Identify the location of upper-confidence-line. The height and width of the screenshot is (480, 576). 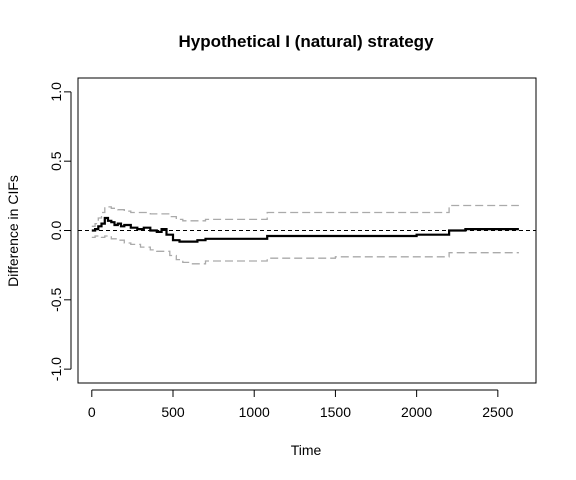
(305, 215).